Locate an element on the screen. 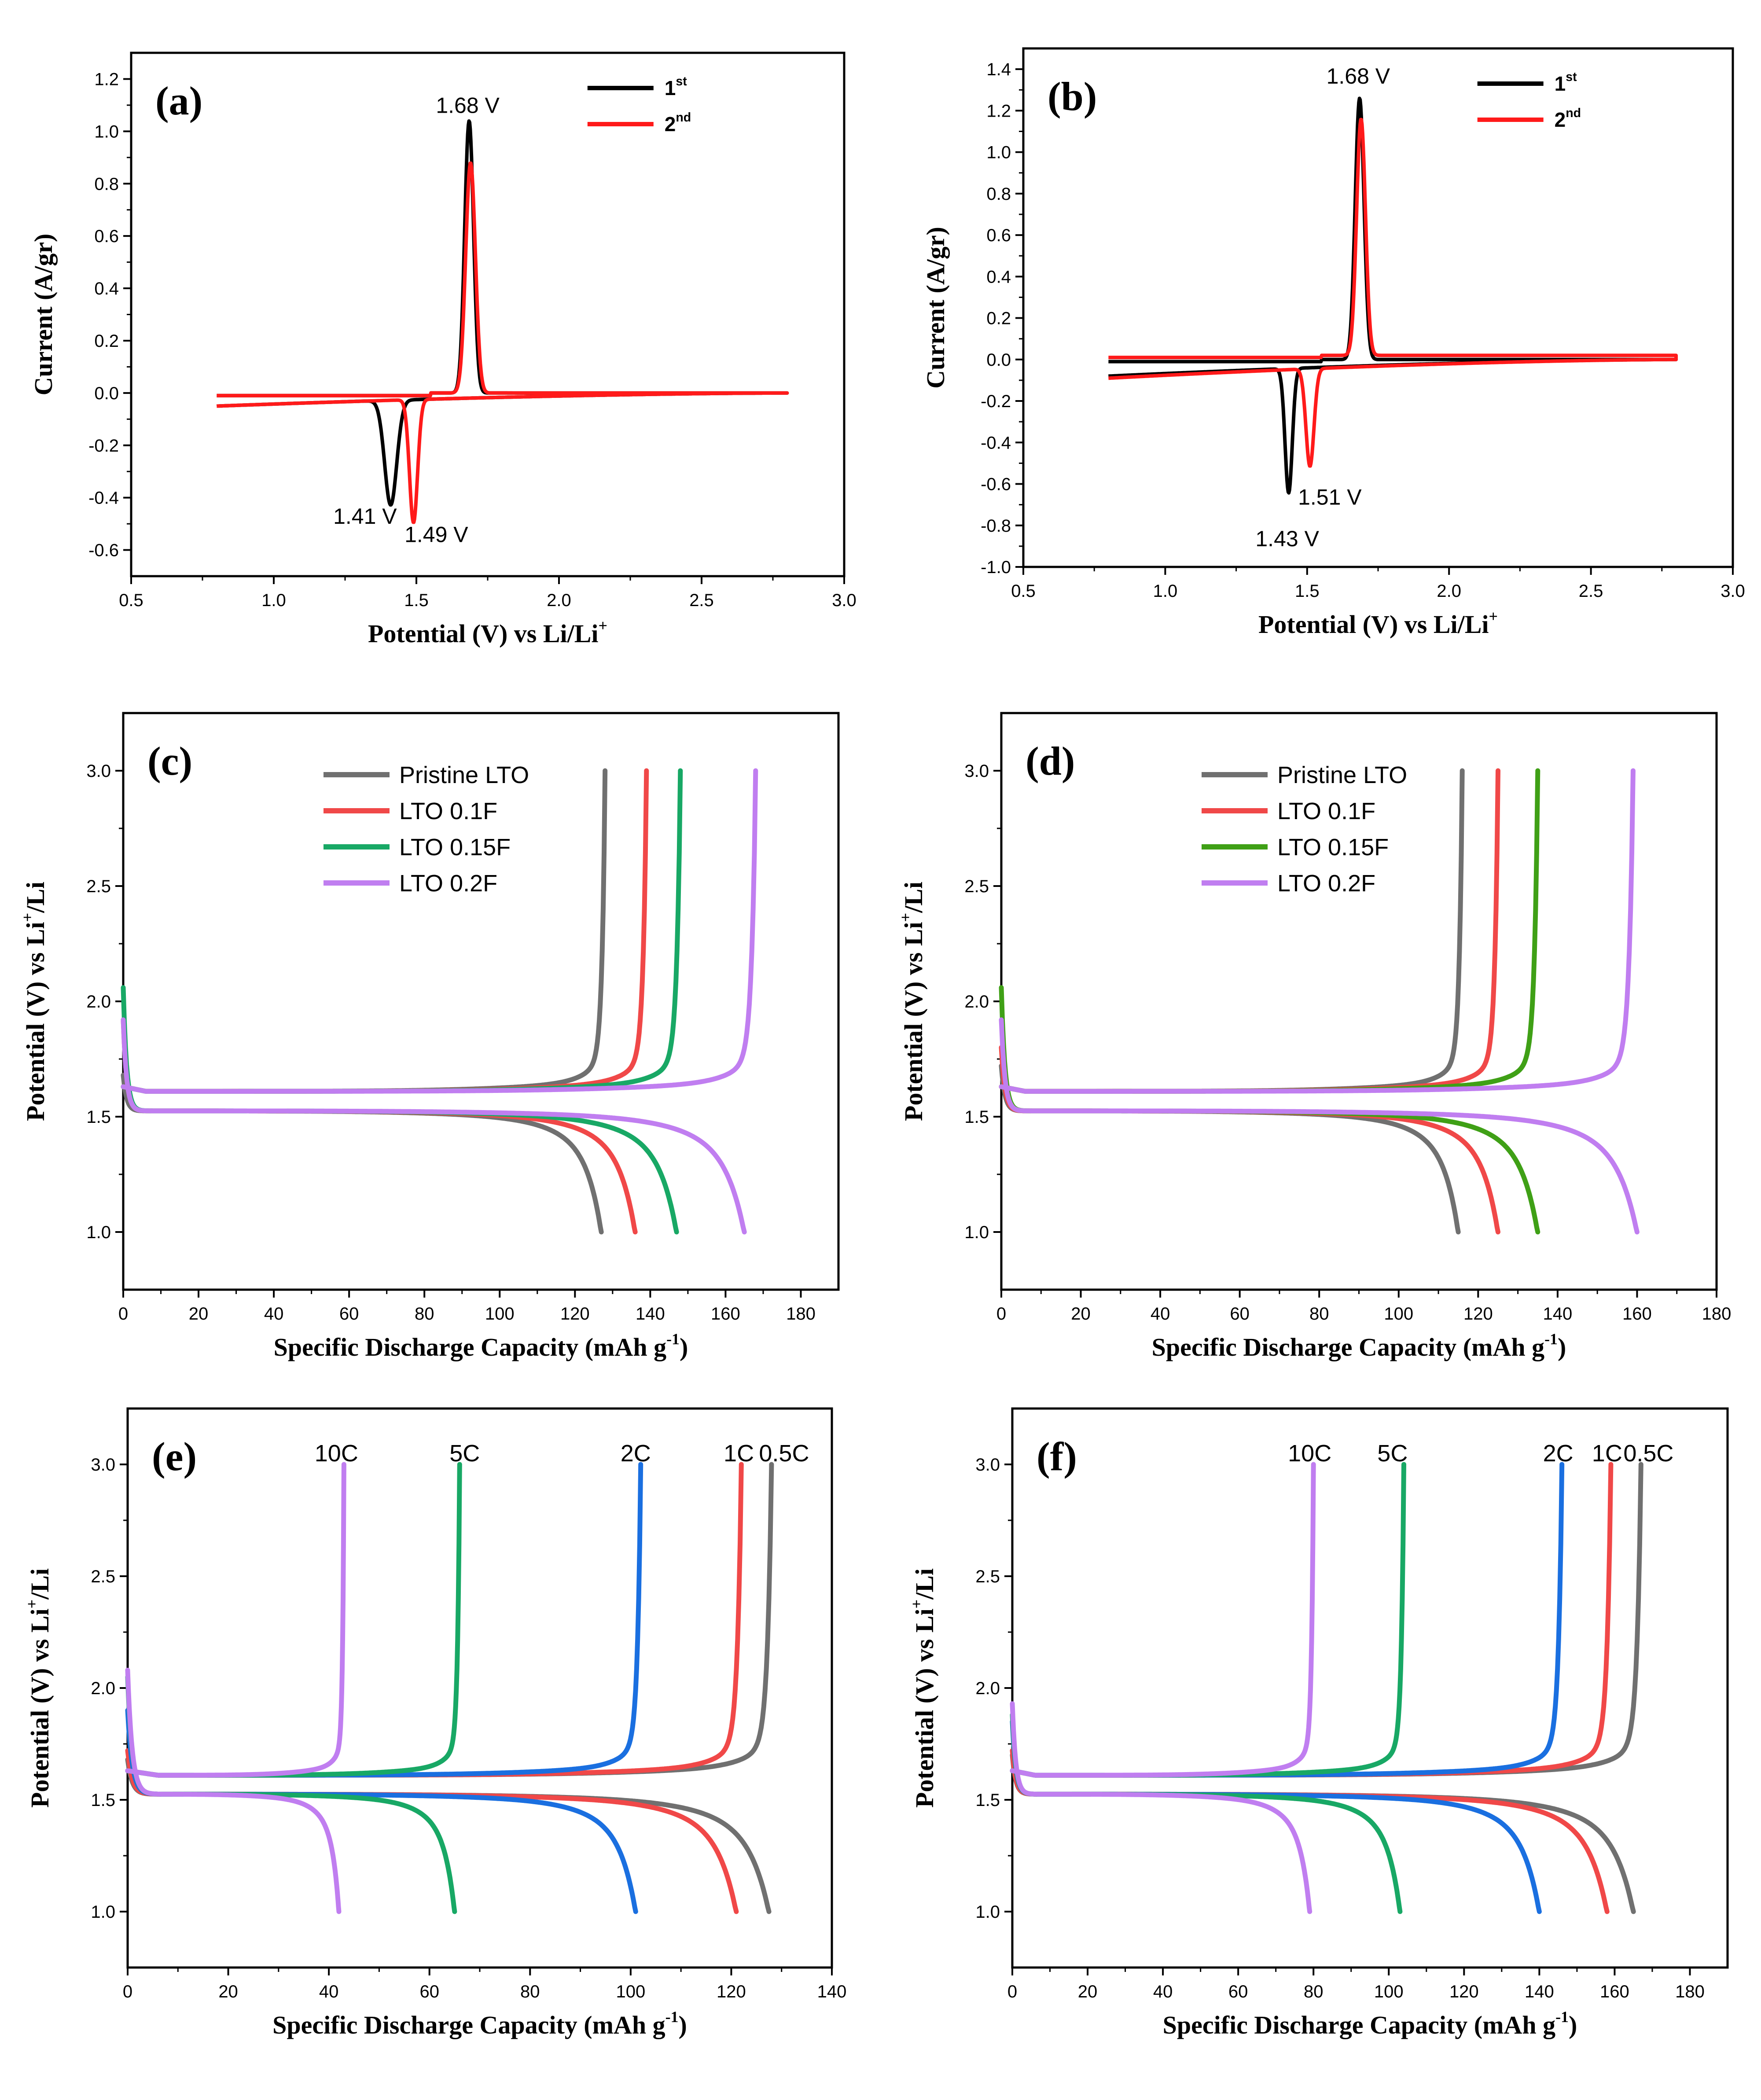 The height and width of the screenshot is (2100, 1761). rate-label: 5C is located at coordinates (1392, 1454).